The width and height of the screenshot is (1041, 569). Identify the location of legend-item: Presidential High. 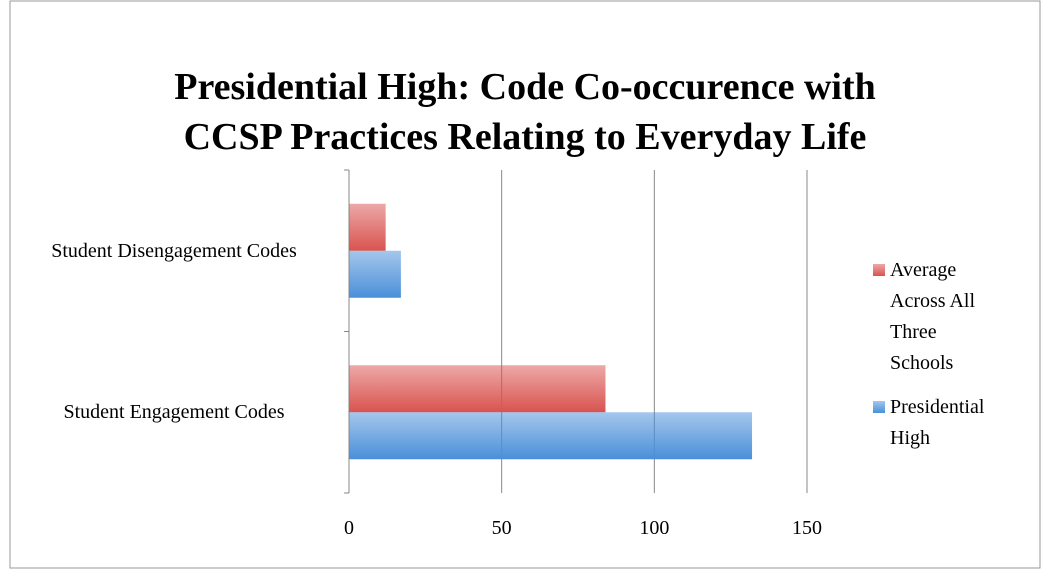
(937, 423).